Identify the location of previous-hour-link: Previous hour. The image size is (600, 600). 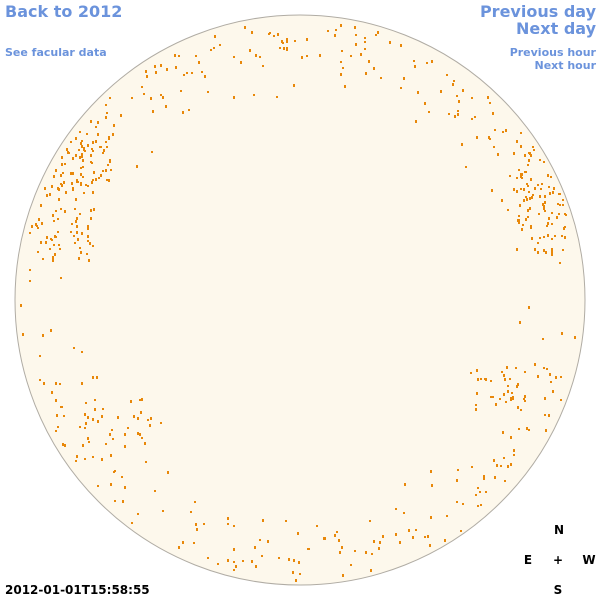
(553, 52).